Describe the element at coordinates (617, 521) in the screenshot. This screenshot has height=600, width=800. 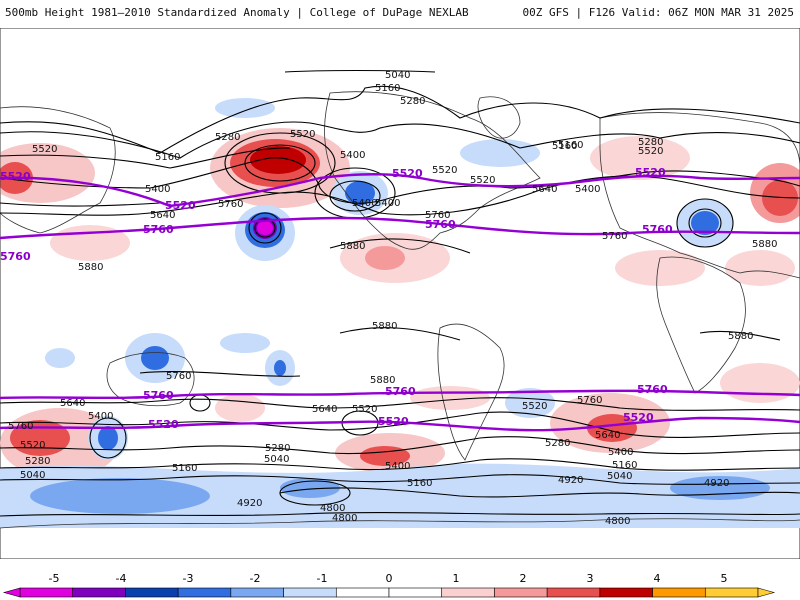
I see `contour-label: 4800` at that location.